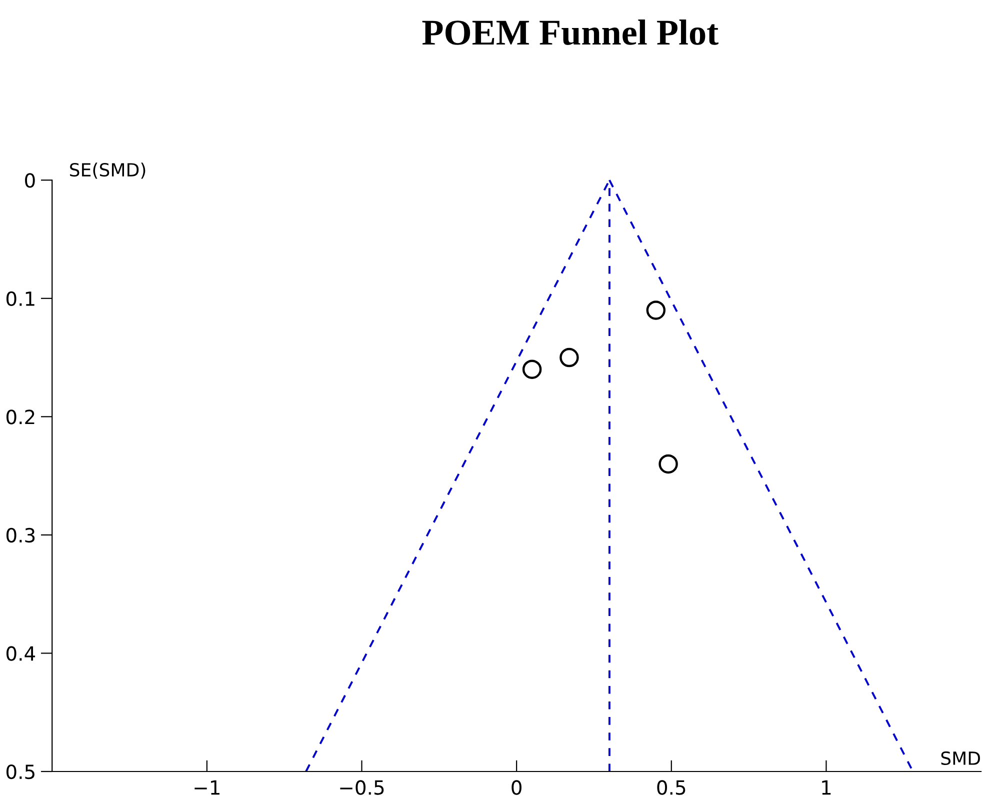  What do you see at coordinates (21, 653) in the screenshot?
I see `y-tick-label: 0.4` at bounding box center [21, 653].